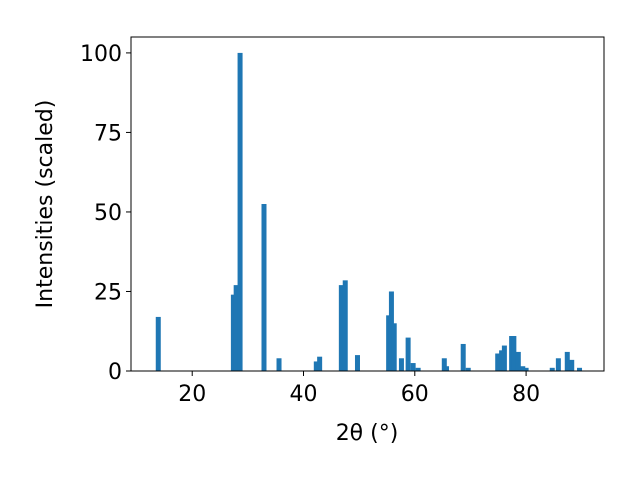  I want to click on y-tick-label: 25, so click(108, 292).